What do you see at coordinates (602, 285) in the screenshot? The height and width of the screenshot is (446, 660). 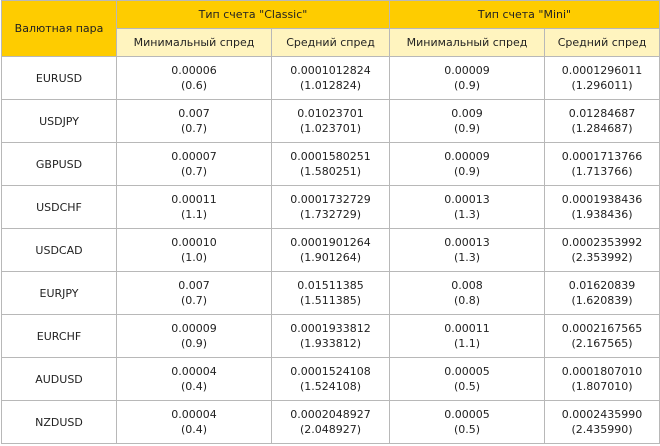 I see `mini-avg-spread-value: 0.01620839` at bounding box center [602, 285].